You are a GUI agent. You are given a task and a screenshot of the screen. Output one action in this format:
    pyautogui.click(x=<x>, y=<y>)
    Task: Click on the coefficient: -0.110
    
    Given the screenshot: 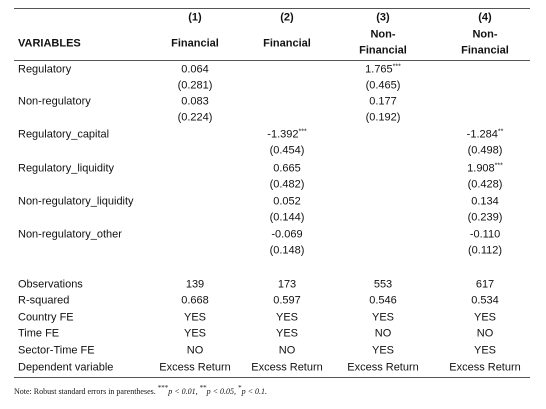 What is the action you would take?
    pyautogui.click(x=485, y=234)
    